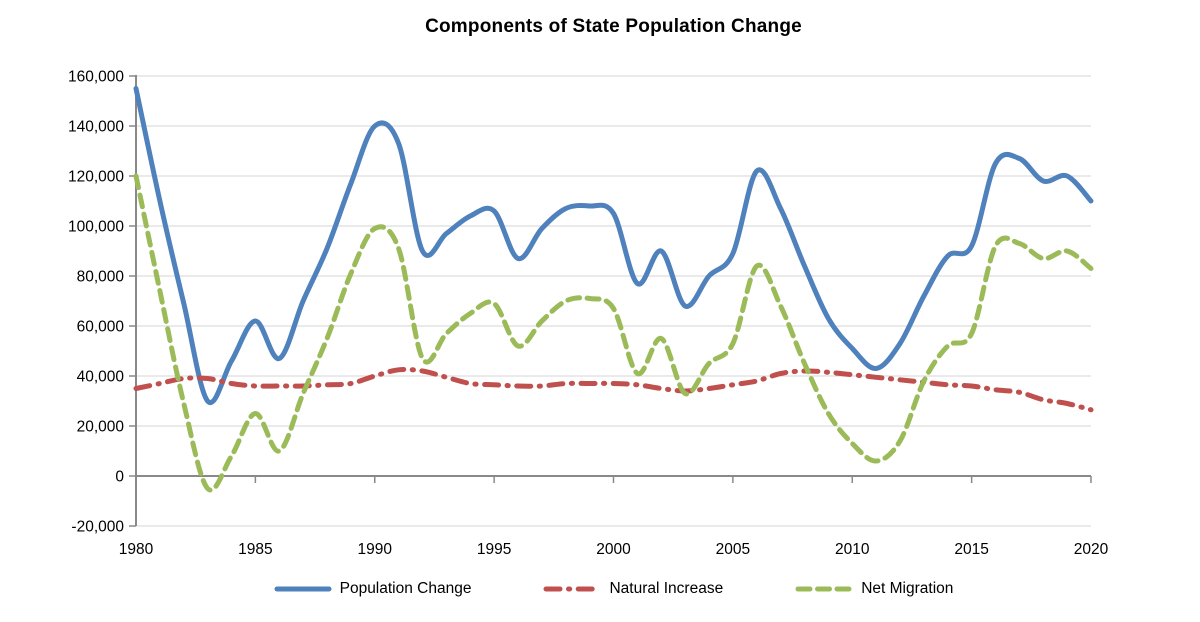  What do you see at coordinates (119, 477) in the screenshot?
I see `y-tick-label: 0` at bounding box center [119, 477].